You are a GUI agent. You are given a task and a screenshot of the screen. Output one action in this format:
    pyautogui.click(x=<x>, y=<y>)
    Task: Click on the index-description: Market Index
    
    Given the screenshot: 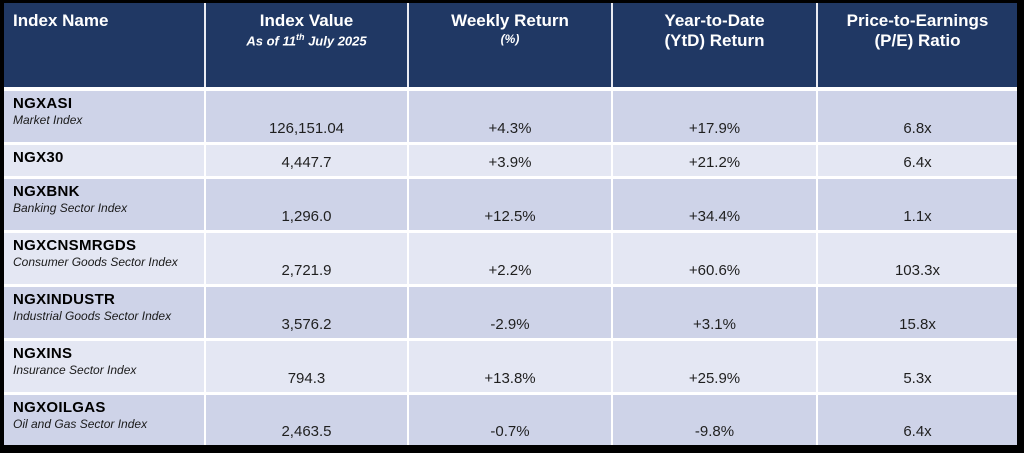 What is the action you would take?
    pyautogui.click(x=48, y=120)
    